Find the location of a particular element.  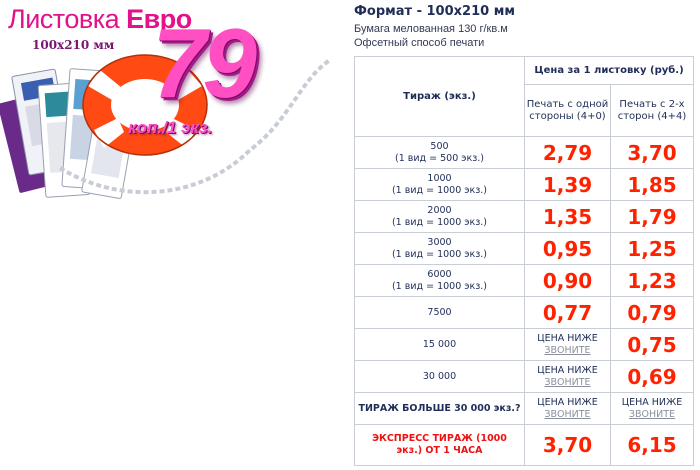

life-buoy-icon is located at coordinates (145, 105).